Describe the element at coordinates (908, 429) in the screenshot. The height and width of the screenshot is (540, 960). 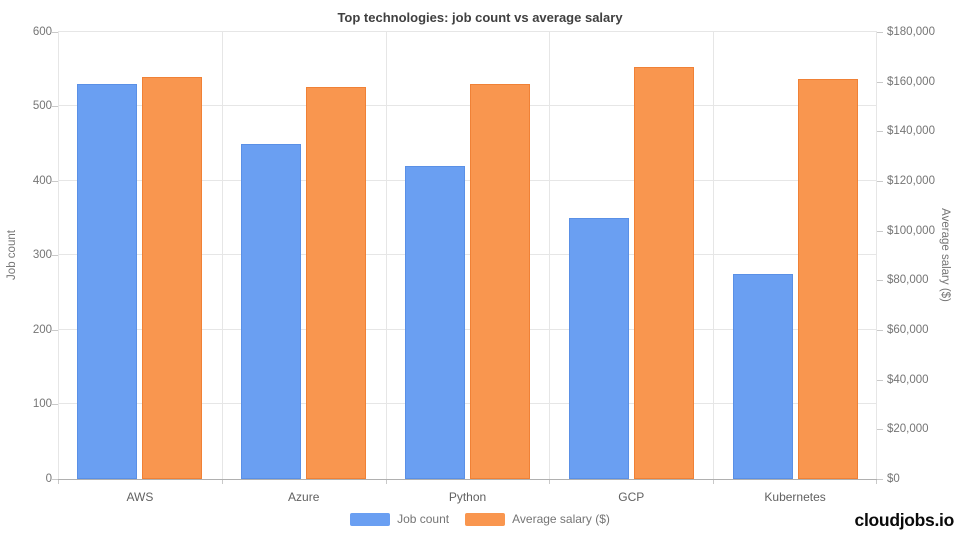
I see `right-axis-tick-label: $20,000` at that location.